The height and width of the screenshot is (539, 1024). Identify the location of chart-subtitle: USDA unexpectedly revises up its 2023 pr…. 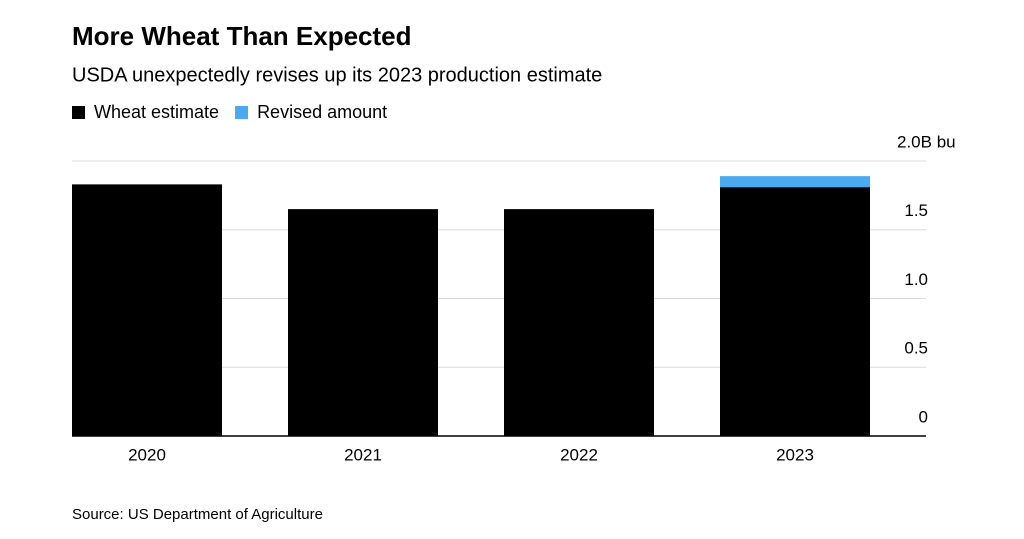
(337, 75).